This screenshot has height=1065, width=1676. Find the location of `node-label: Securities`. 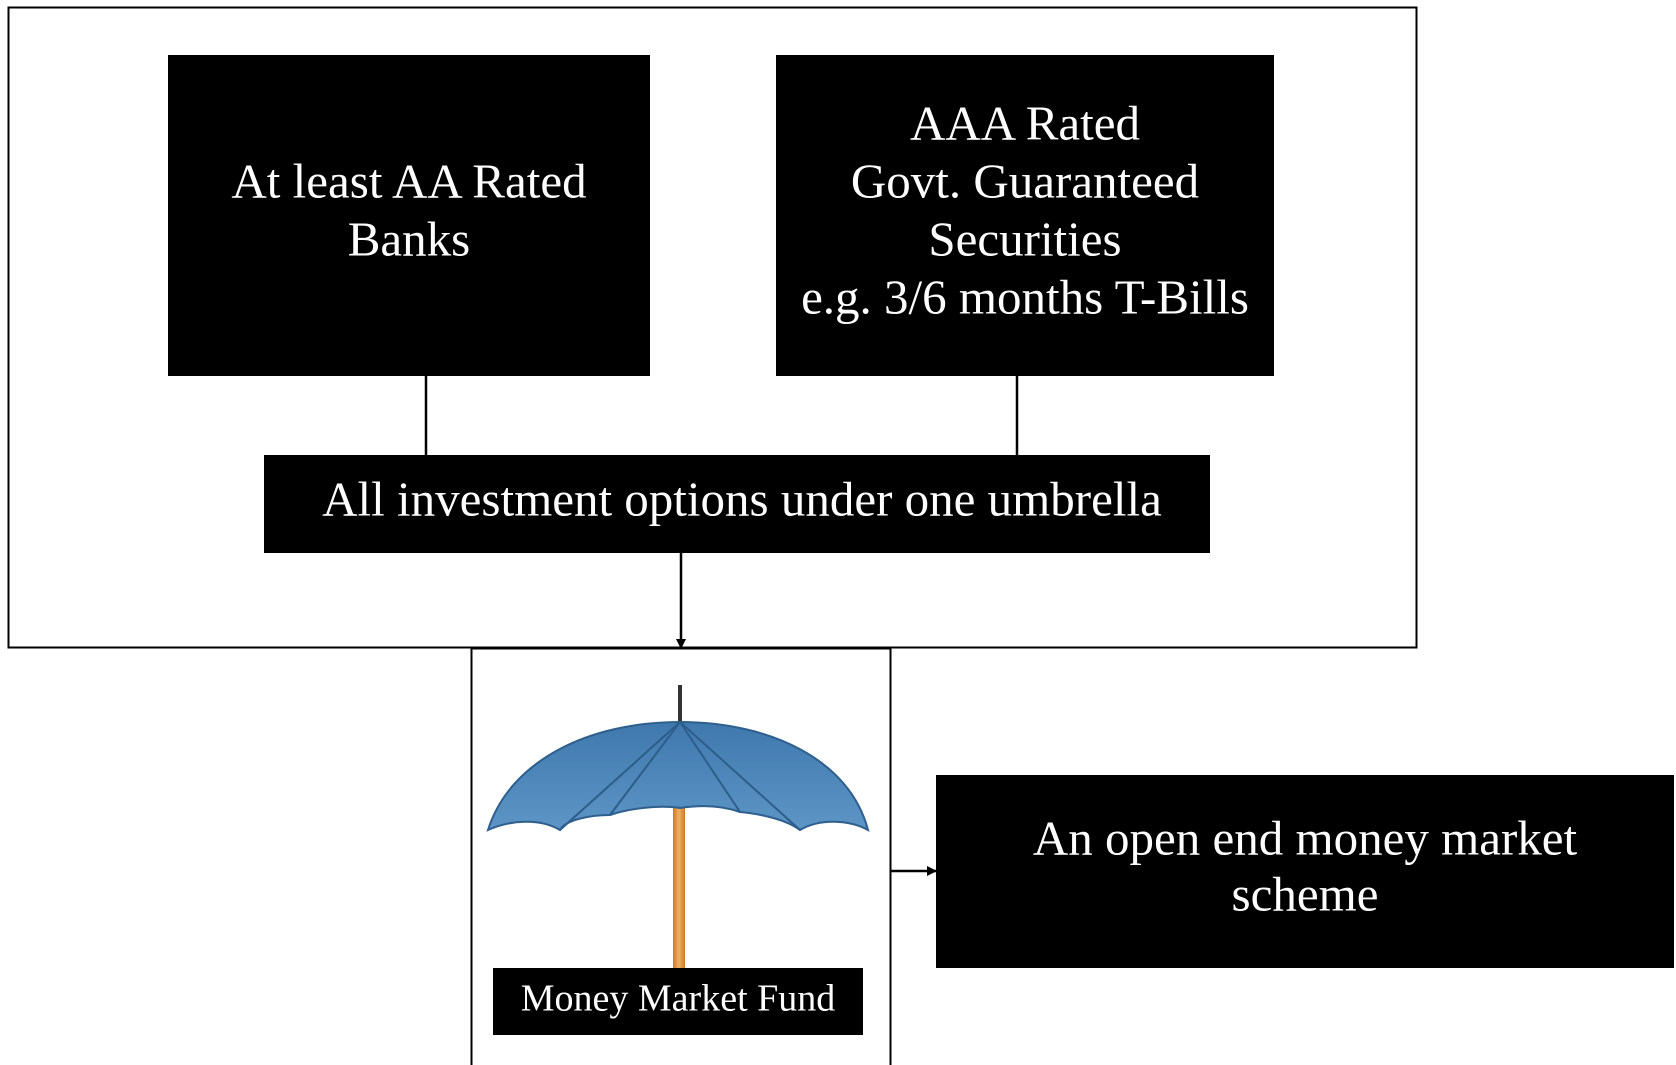

node-label: Securities is located at coordinates (1024, 238).